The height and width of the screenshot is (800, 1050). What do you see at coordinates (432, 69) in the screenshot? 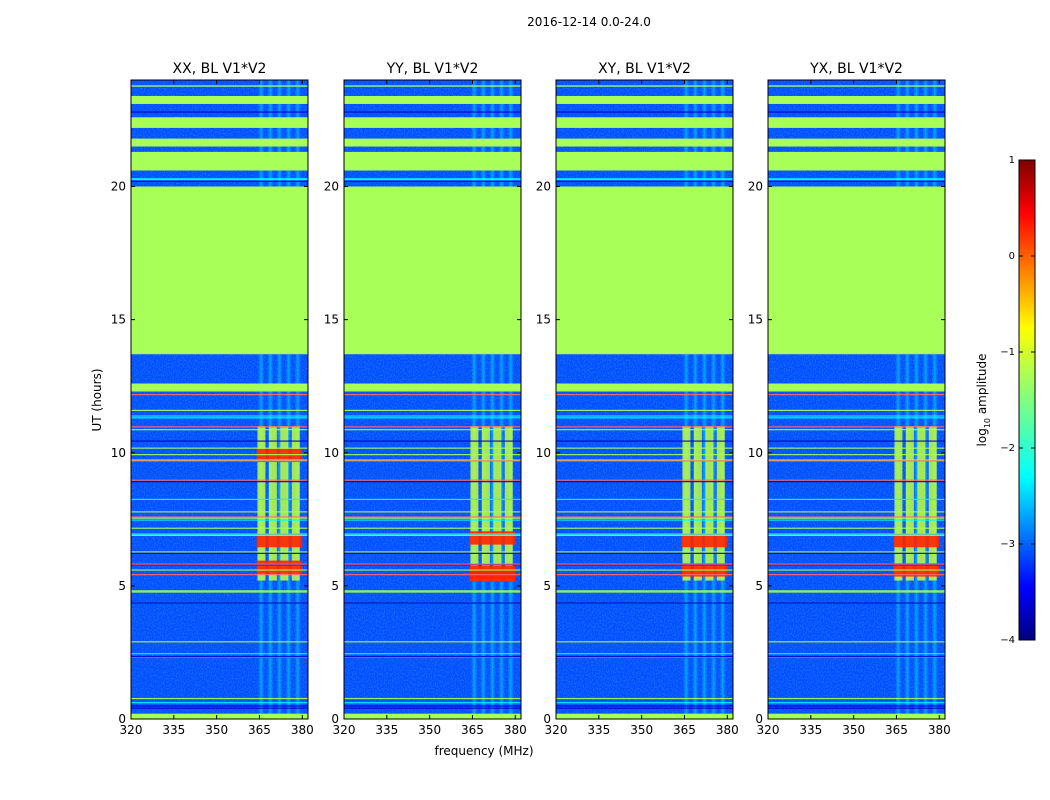
I see `panel-title: YY, BL V1*V2` at bounding box center [432, 69].